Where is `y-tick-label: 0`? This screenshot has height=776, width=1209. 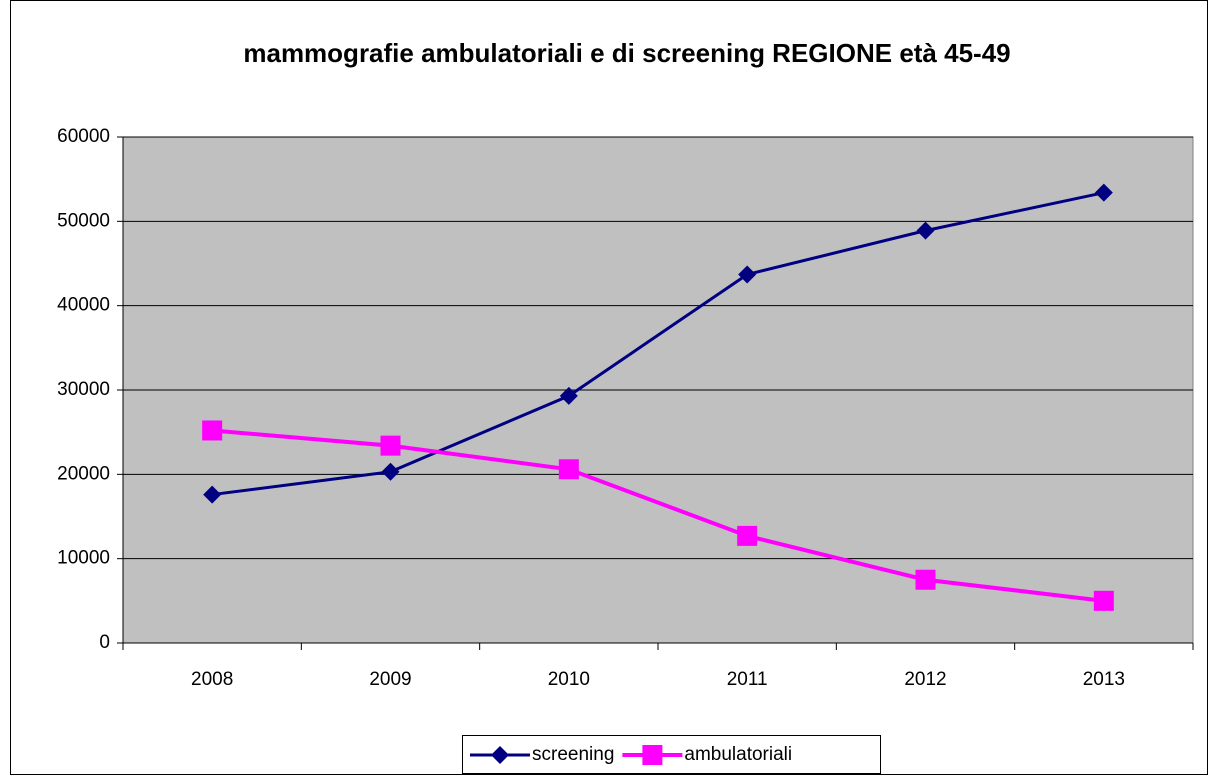 y-tick-label: 0 is located at coordinates (104, 642).